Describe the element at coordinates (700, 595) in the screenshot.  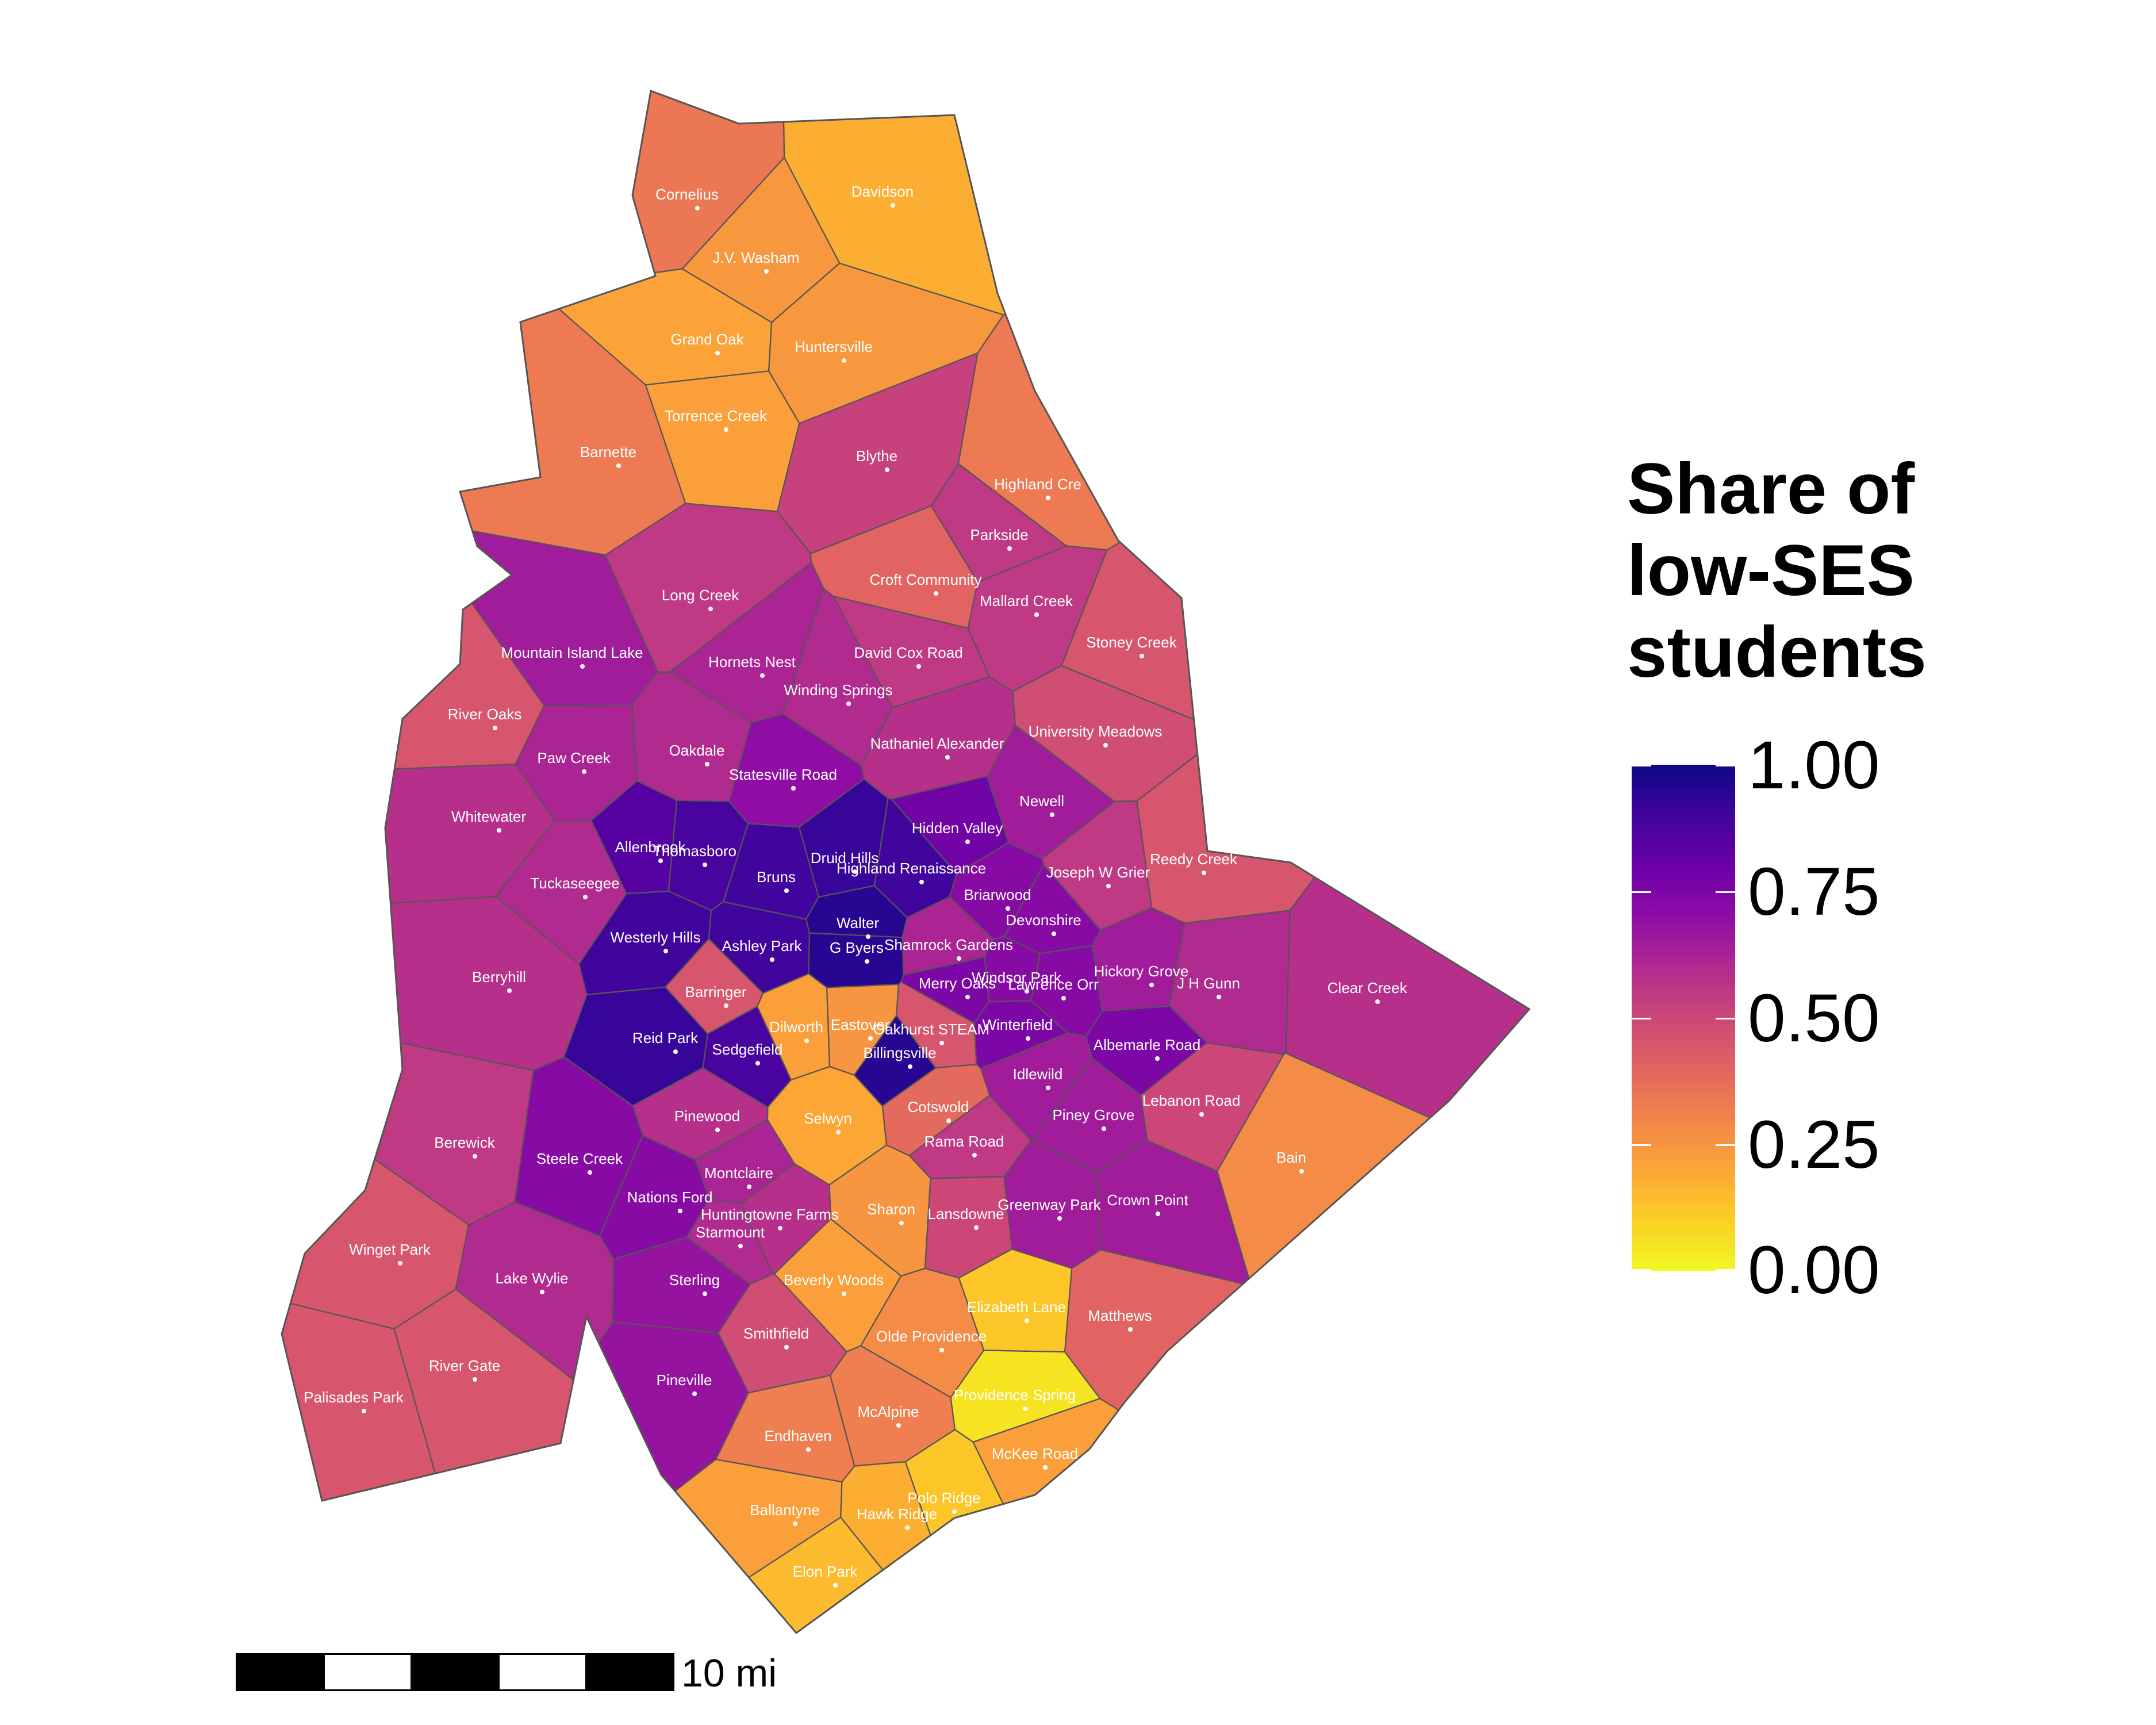
I see `school-label: Long Creek` at that location.